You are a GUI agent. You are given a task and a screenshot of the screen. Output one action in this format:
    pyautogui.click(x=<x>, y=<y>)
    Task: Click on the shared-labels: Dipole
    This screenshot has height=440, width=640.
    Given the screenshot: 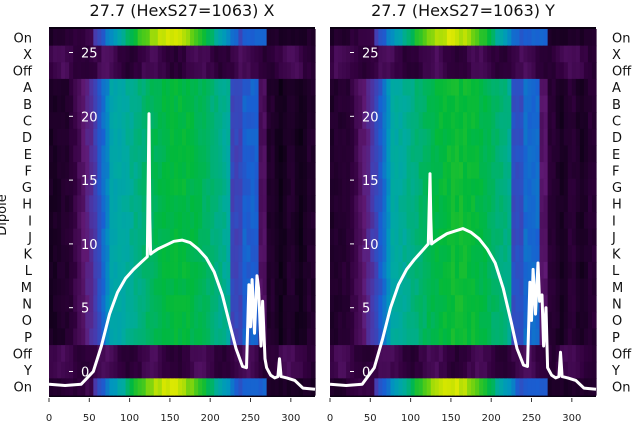 What is the action you would take?
    pyautogui.click(x=5, y=214)
    